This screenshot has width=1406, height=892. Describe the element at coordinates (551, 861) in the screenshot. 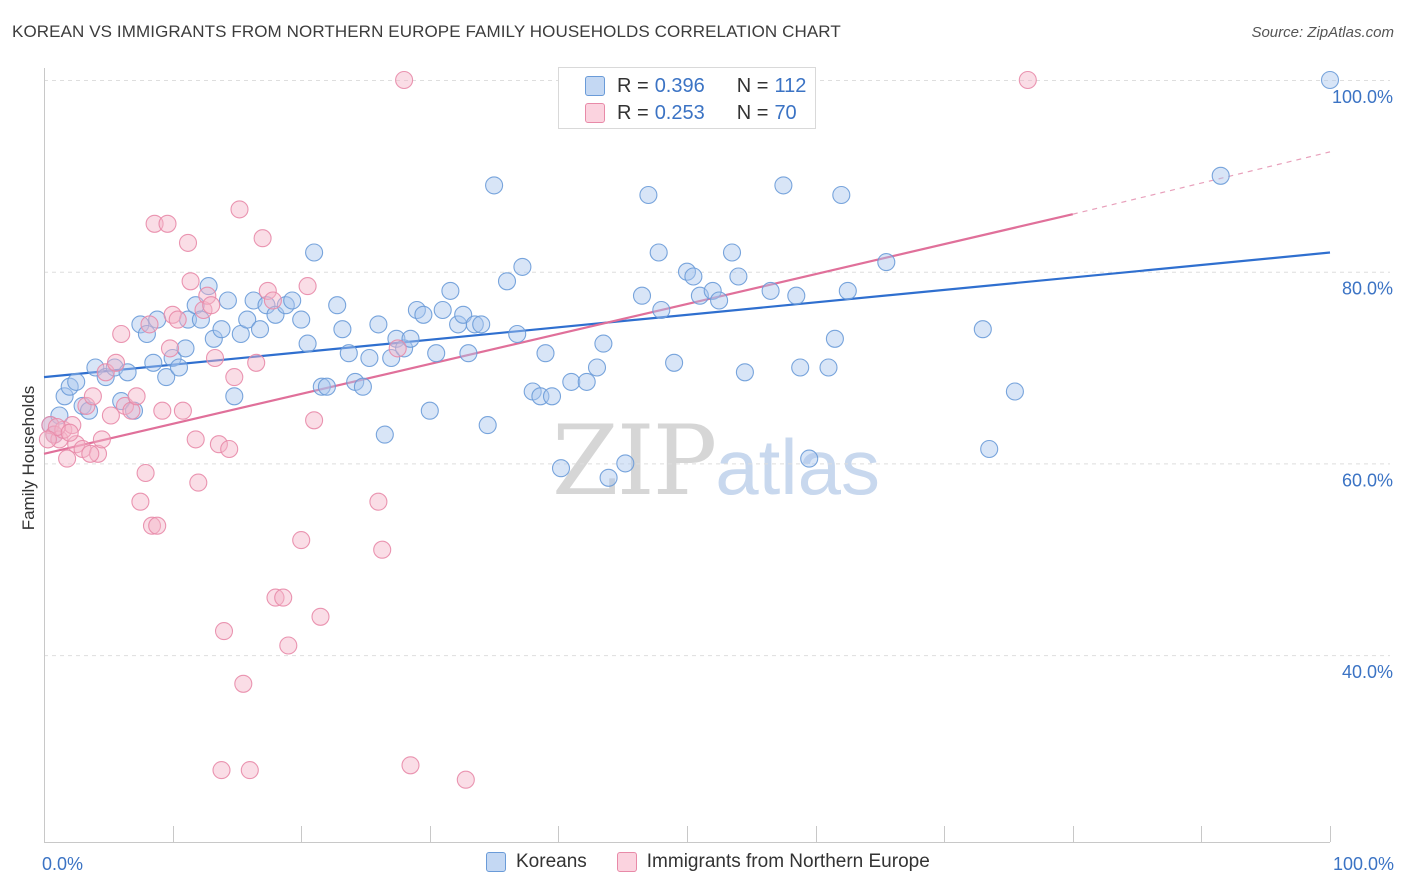

I see `legend-label-koreans: Koreans` at that location.